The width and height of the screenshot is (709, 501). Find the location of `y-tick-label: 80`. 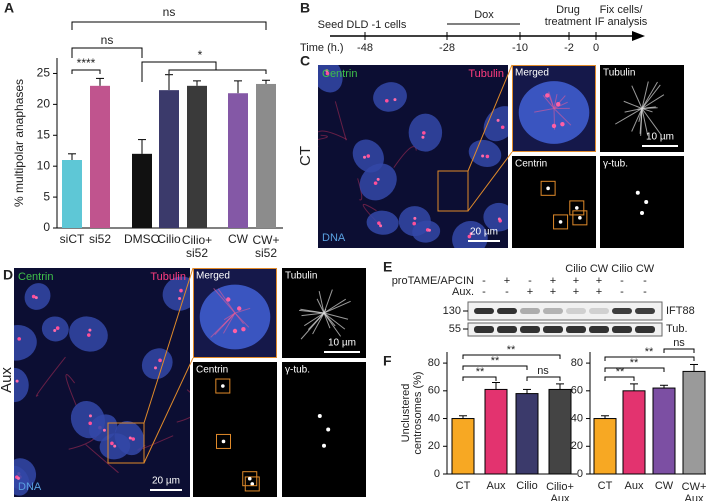

y-tick-label: 80 is located at coordinates (434, 363).